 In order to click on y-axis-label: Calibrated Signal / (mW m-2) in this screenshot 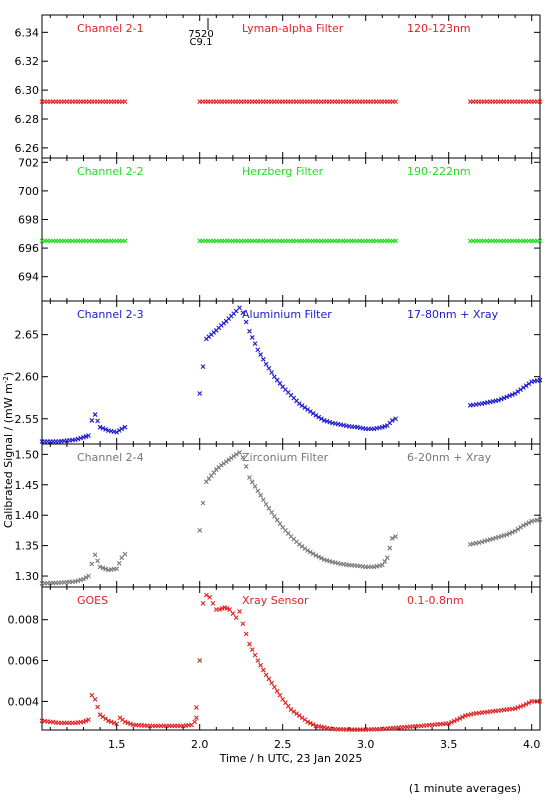, I will do `click(8, 450)`.